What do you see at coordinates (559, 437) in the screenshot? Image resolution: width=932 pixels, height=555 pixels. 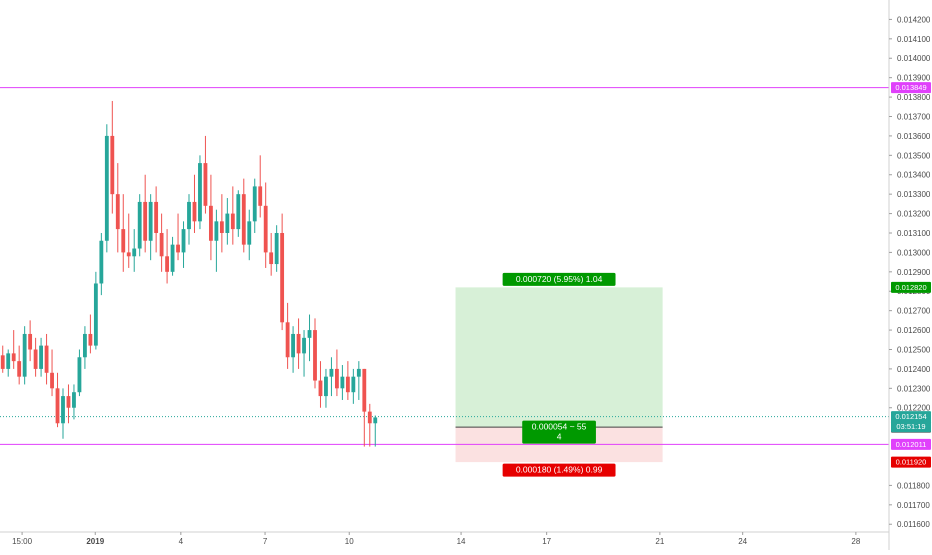 I see `position-info-box-text: 4` at bounding box center [559, 437].